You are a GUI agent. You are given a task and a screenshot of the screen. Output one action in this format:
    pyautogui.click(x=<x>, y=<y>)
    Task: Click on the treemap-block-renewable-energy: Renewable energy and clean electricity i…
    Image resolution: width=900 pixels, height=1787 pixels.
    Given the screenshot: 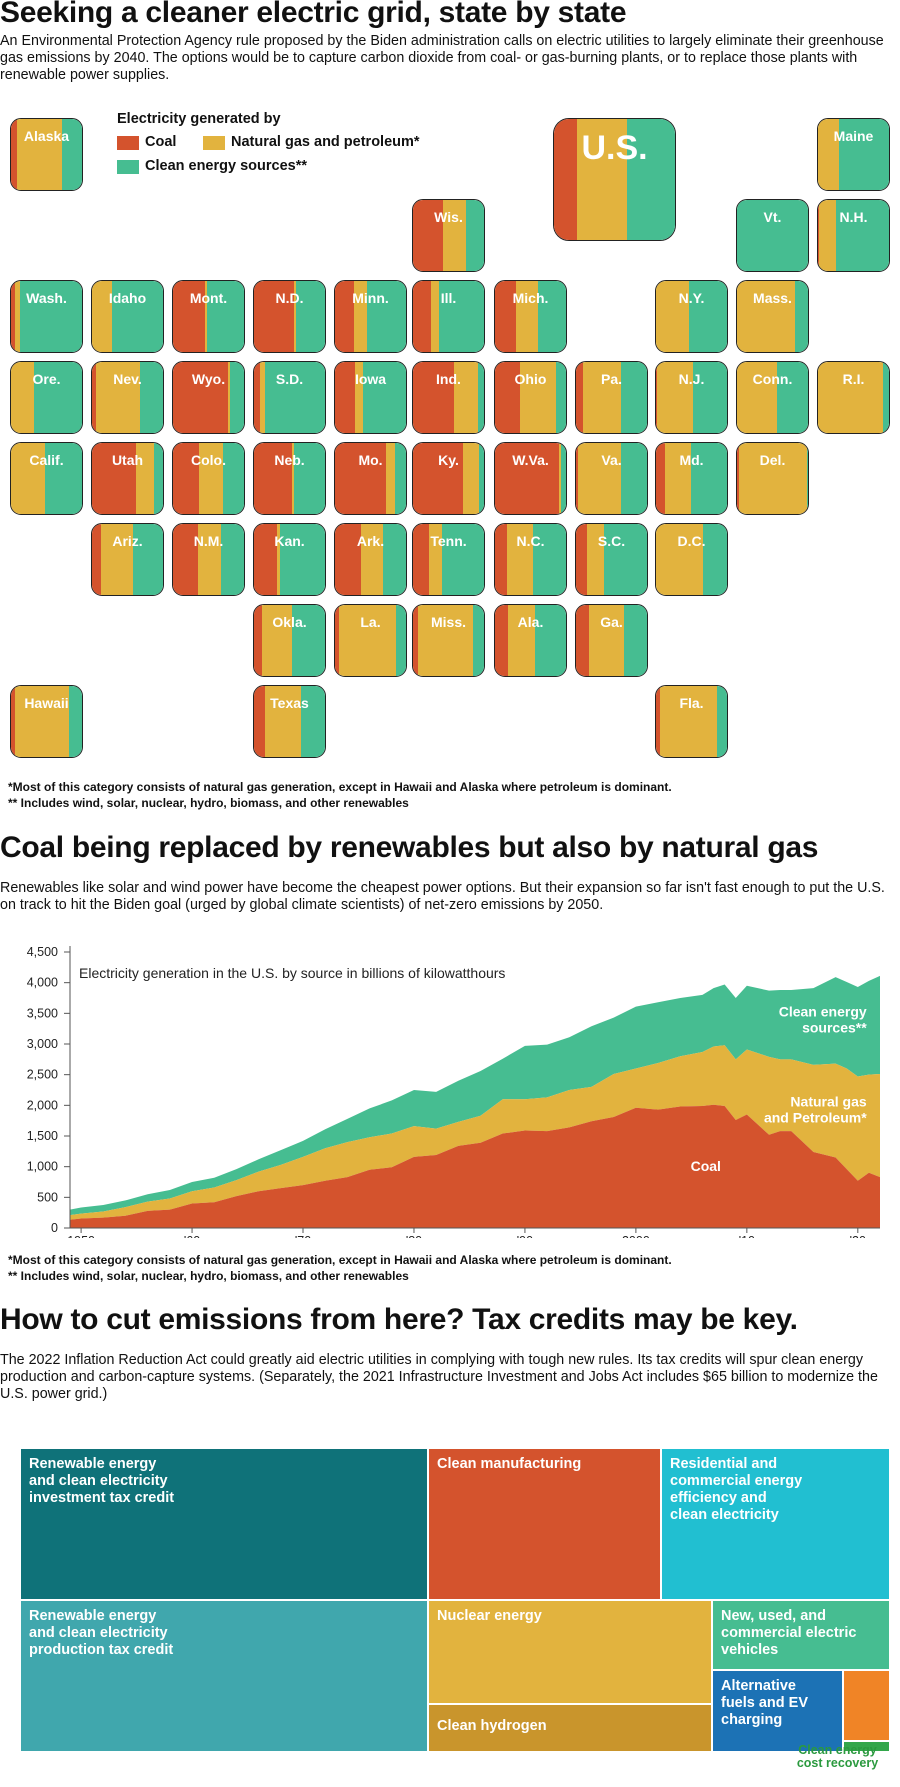 What is the action you would take?
    pyautogui.click(x=224, y=1524)
    